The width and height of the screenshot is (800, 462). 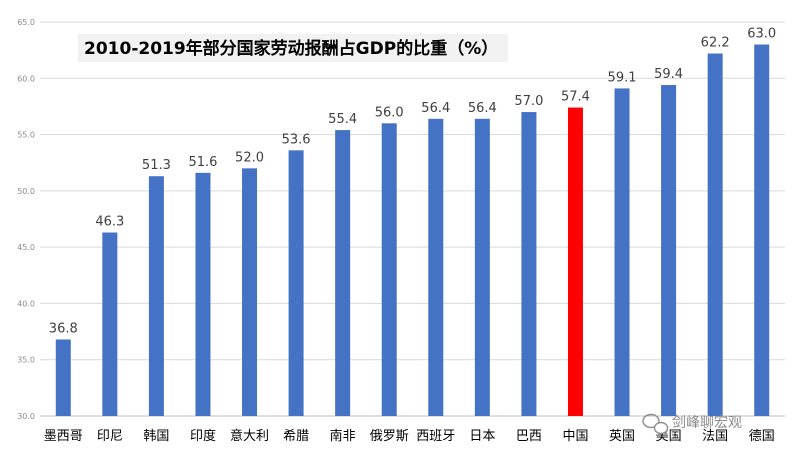 I want to click on y-axis-ticks: 30.0 35.0 40.0 45.0 50.0 55.0 60.0 65.0, so click(x=26, y=219).